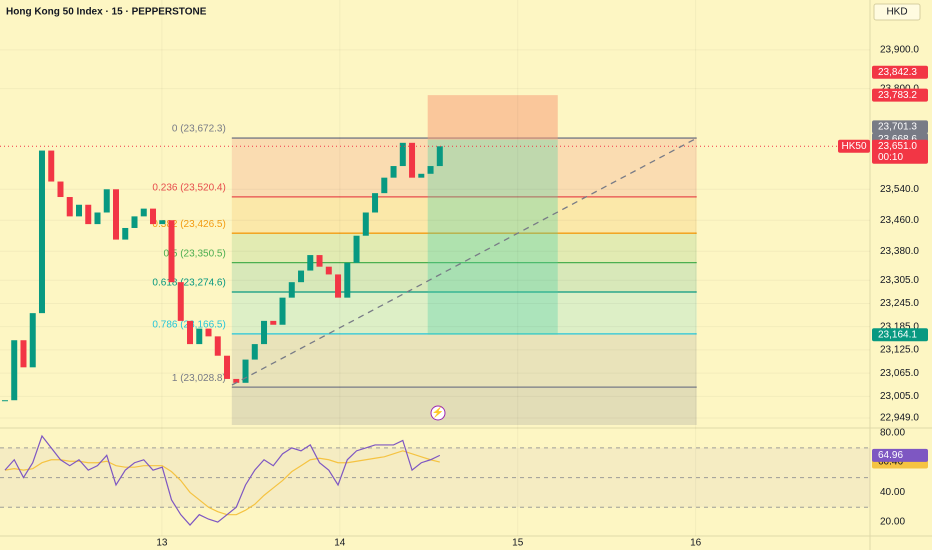 The height and width of the screenshot is (550, 932). What do you see at coordinates (518, 543) in the screenshot?
I see `x-tick-label: 15` at bounding box center [518, 543].